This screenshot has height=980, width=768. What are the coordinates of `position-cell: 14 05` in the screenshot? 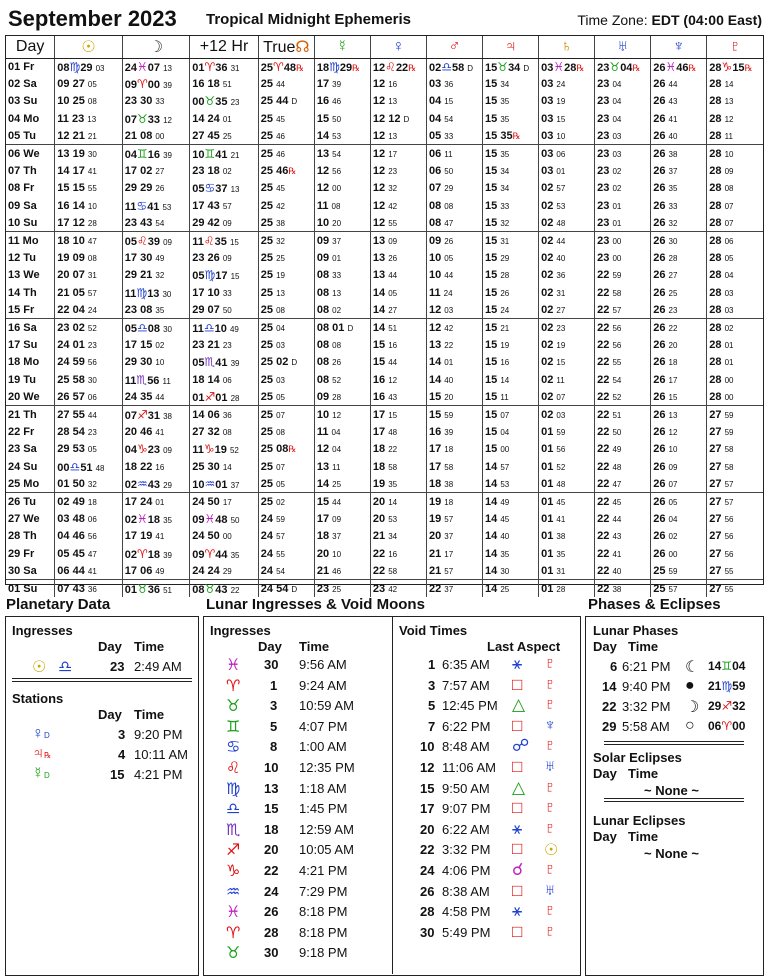 It's located at (398, 293).